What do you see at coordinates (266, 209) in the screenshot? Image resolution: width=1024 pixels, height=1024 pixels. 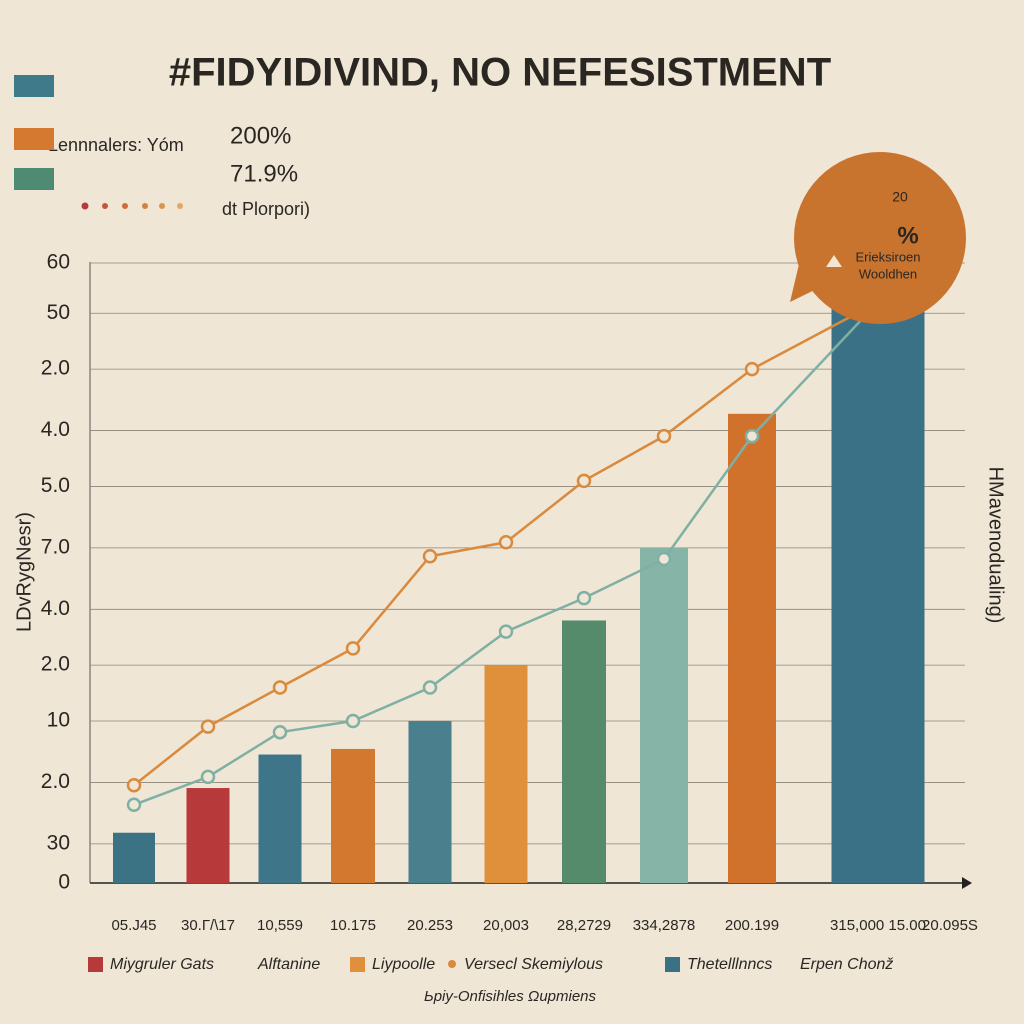 I see `top-legend-note: dt Plorpori)` at bounding box center [266, 209].